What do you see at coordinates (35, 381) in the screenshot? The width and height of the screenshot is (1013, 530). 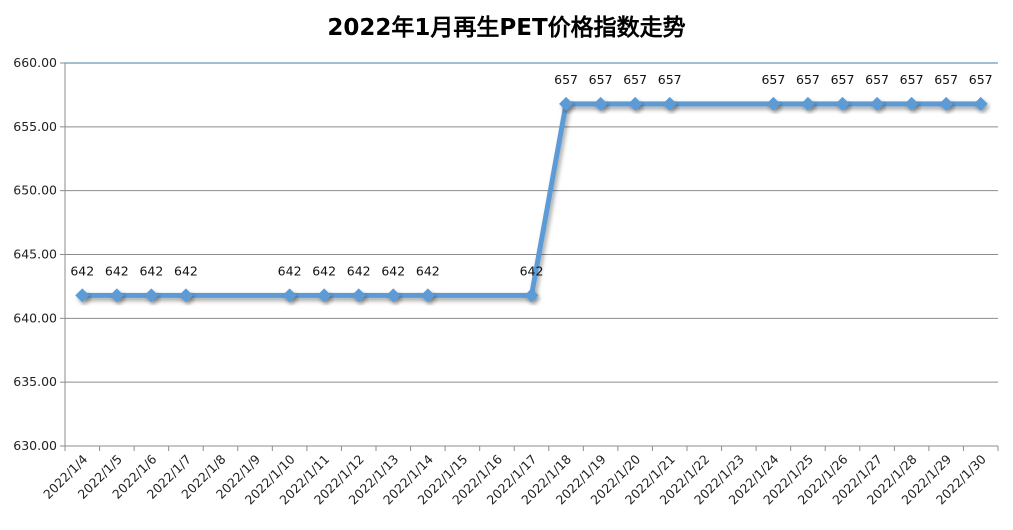 I see `y-tick-label: 635.00` at bounding box center [35, 381].